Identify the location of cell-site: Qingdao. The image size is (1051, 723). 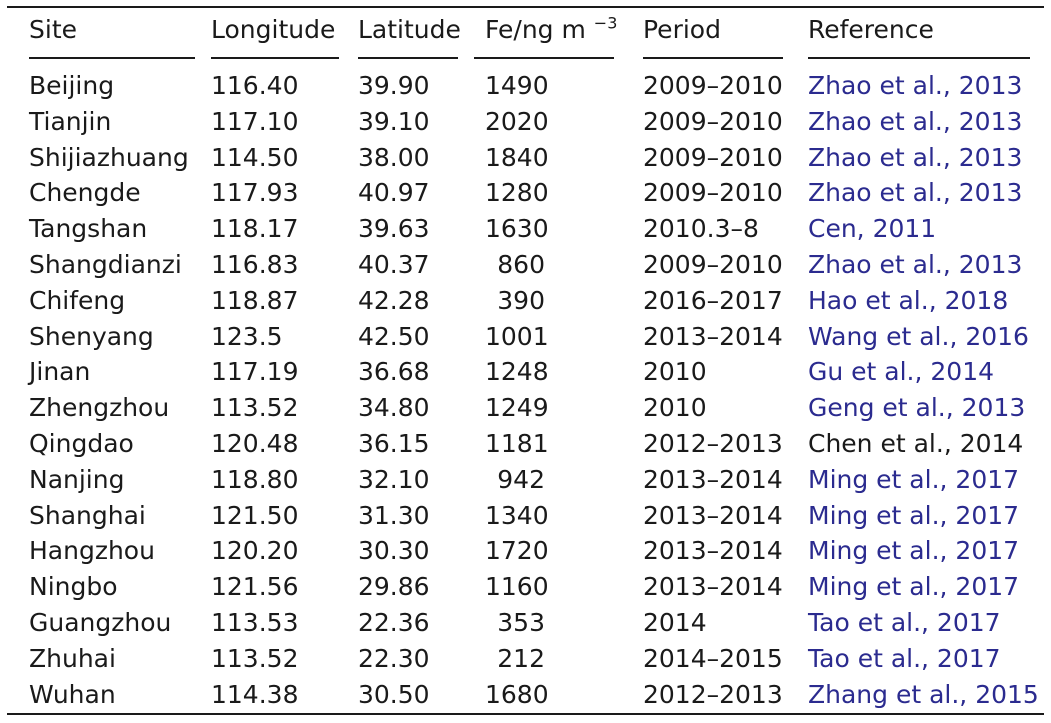
(81, 443).